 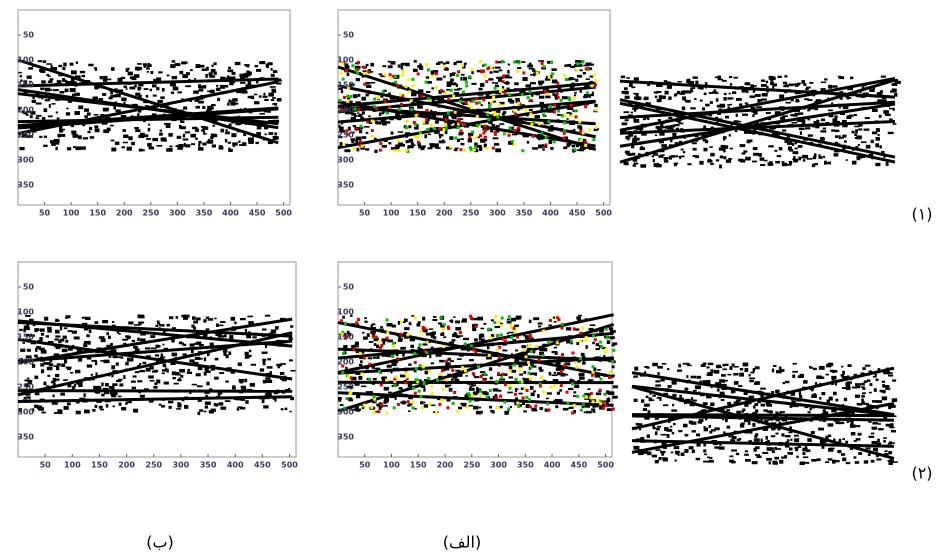 I want to click on x-tick-label: 150, so click(x=97, y=213).